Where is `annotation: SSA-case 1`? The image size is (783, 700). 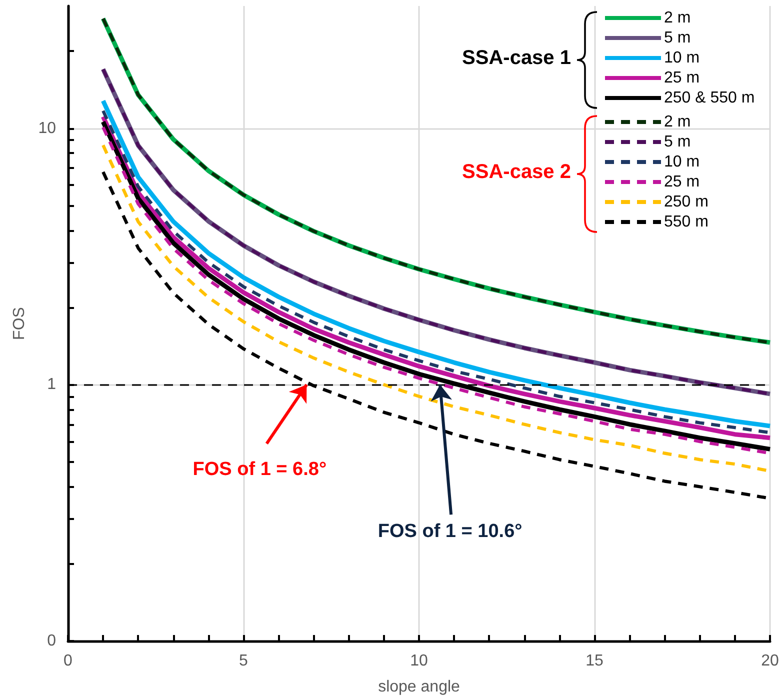 annotation: SSA-case 1 is located at coordinates (516, 58).